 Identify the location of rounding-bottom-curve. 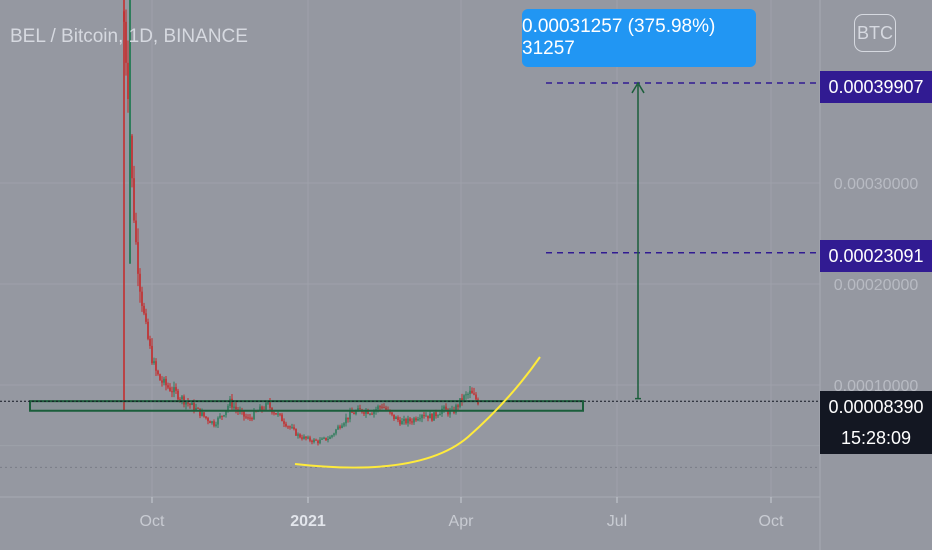
(417, 412).